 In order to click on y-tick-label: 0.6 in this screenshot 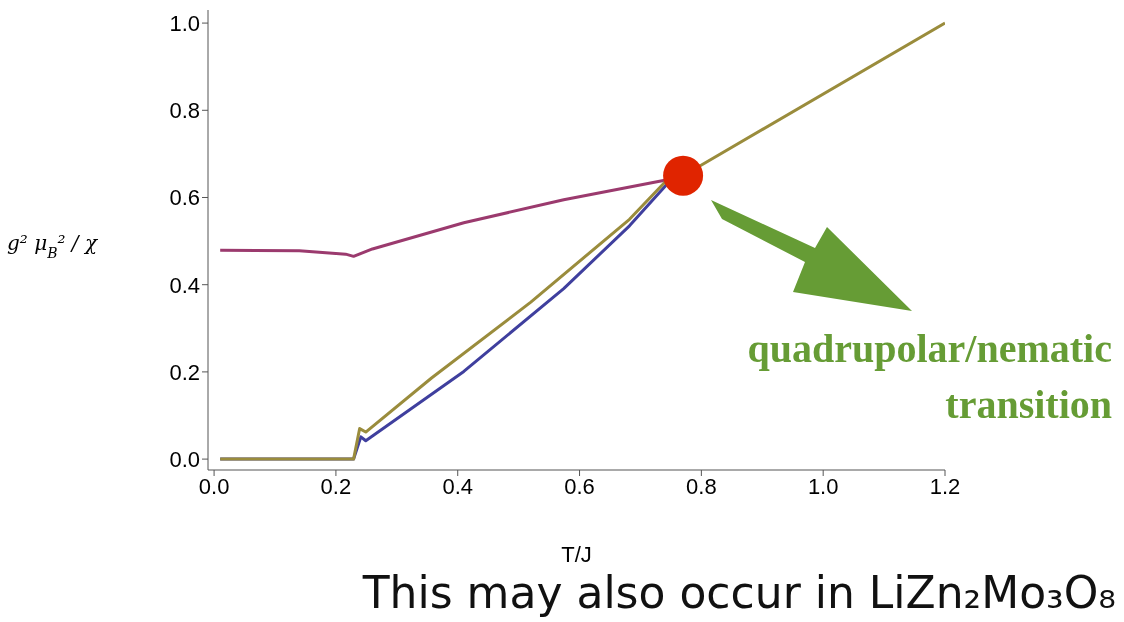, I will do `click(184, 198)`.